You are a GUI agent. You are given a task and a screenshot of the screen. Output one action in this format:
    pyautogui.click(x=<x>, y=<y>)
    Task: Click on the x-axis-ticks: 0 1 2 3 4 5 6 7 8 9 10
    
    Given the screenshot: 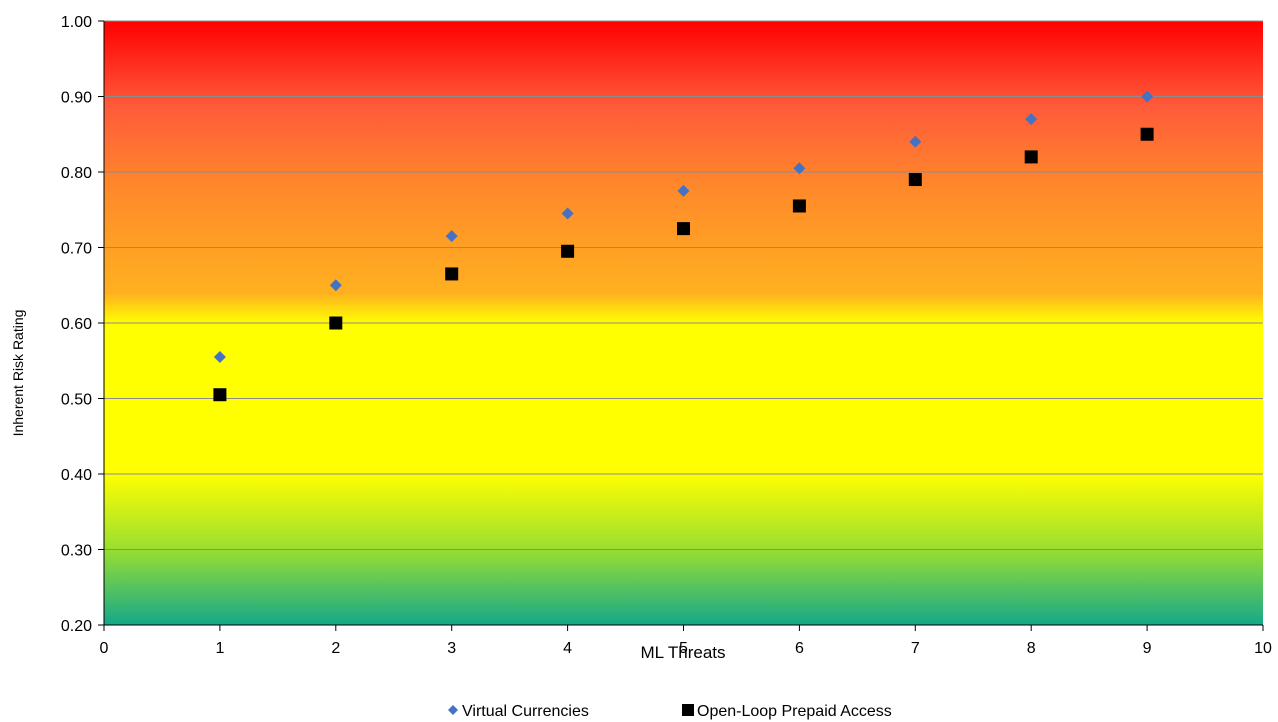 What is the action you would take?
    pyautogui.click(x=686, y=641)
    